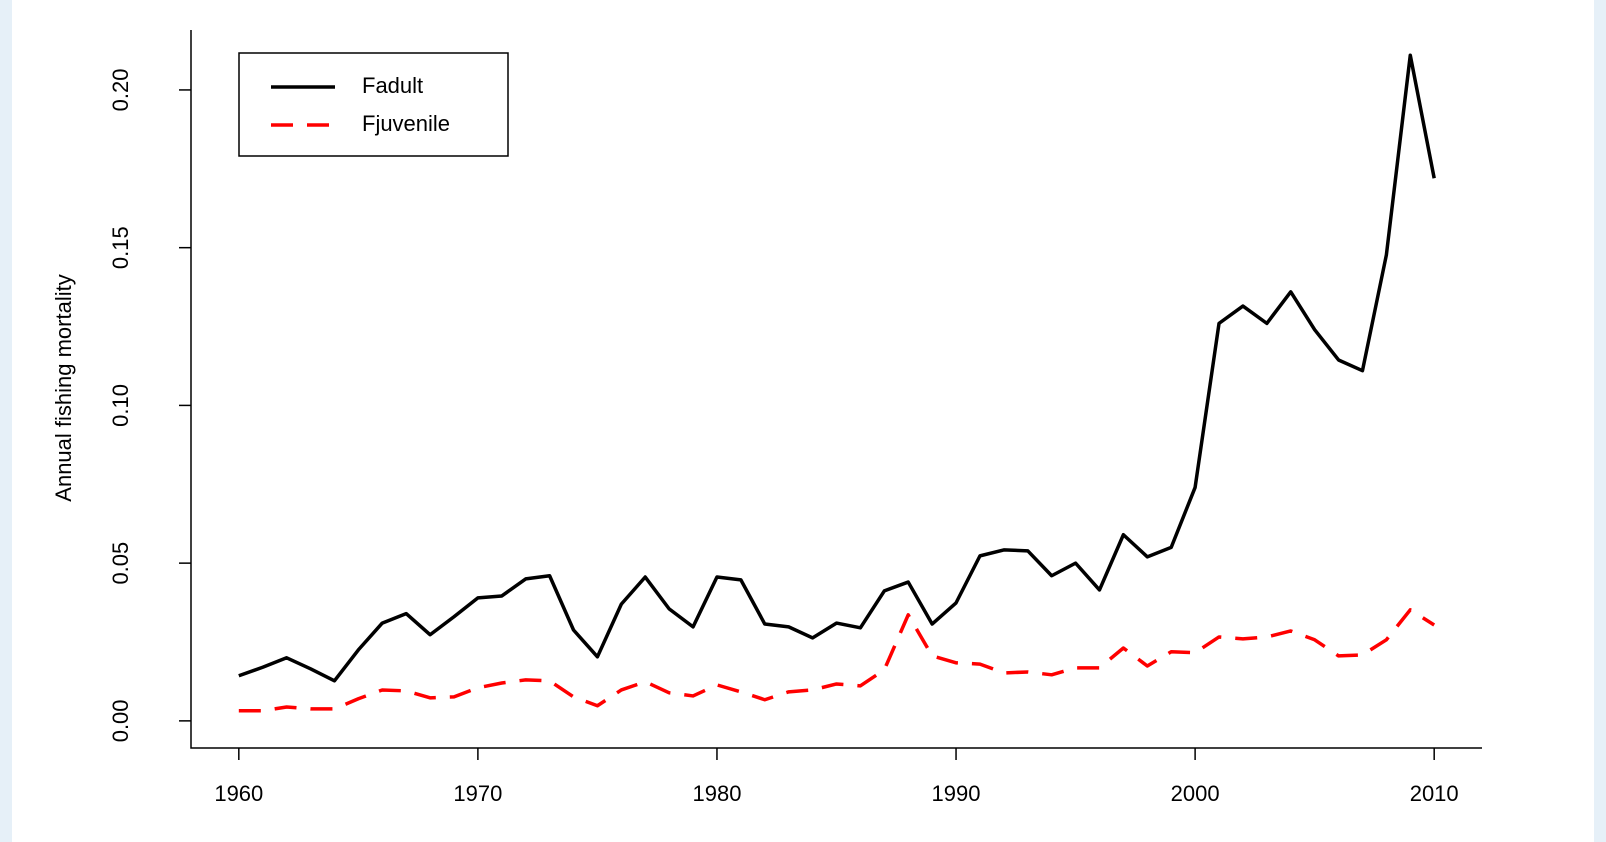 The height and width of the screenshot is (842, 1606). What do you see at coordinates (238, 793) in the screenshot?
I see `x-tick-label: 1960` at bounding box center [238, 793].